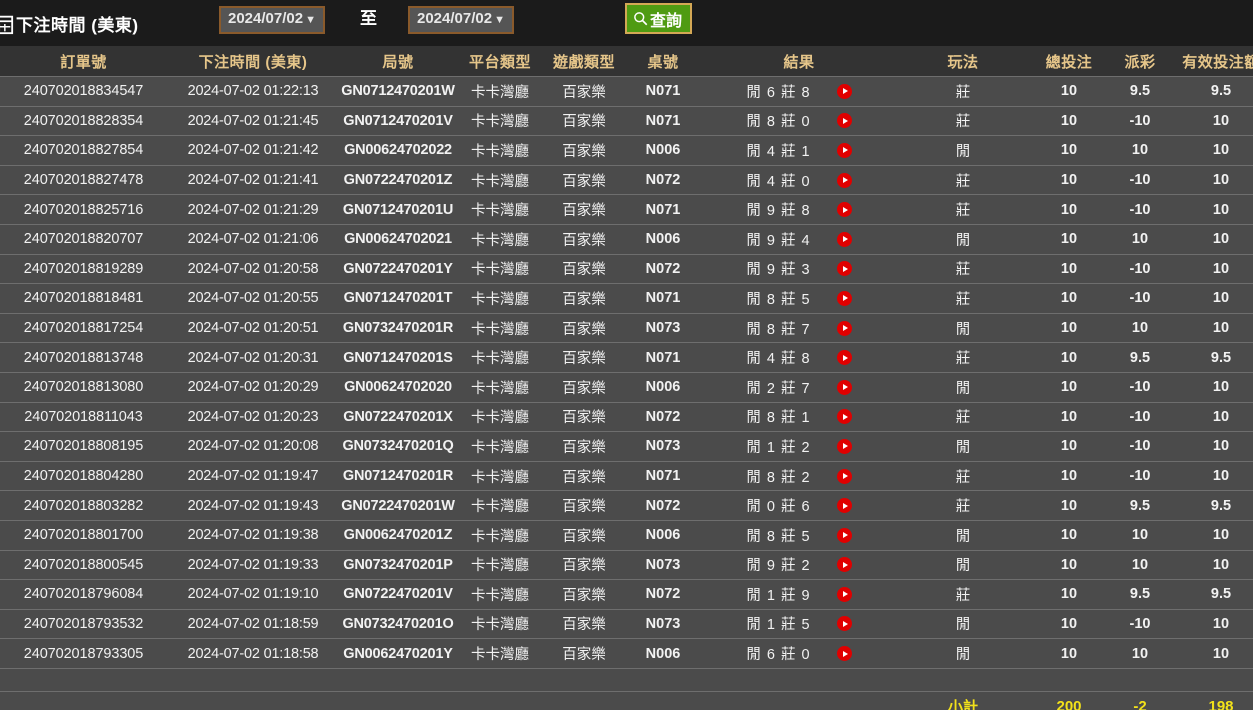  What do you see at coordinates (1140, 61) in the screenshot?
I see `col-payout: 派彩` at bounding box center [1140, 61].